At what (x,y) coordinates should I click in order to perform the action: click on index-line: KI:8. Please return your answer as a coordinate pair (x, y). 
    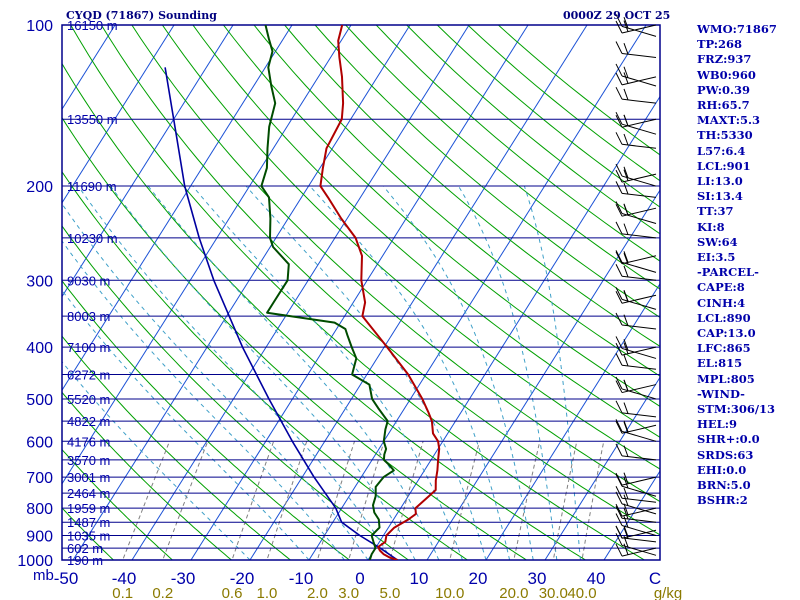
    Looking at the image, I should click on (711, 226).